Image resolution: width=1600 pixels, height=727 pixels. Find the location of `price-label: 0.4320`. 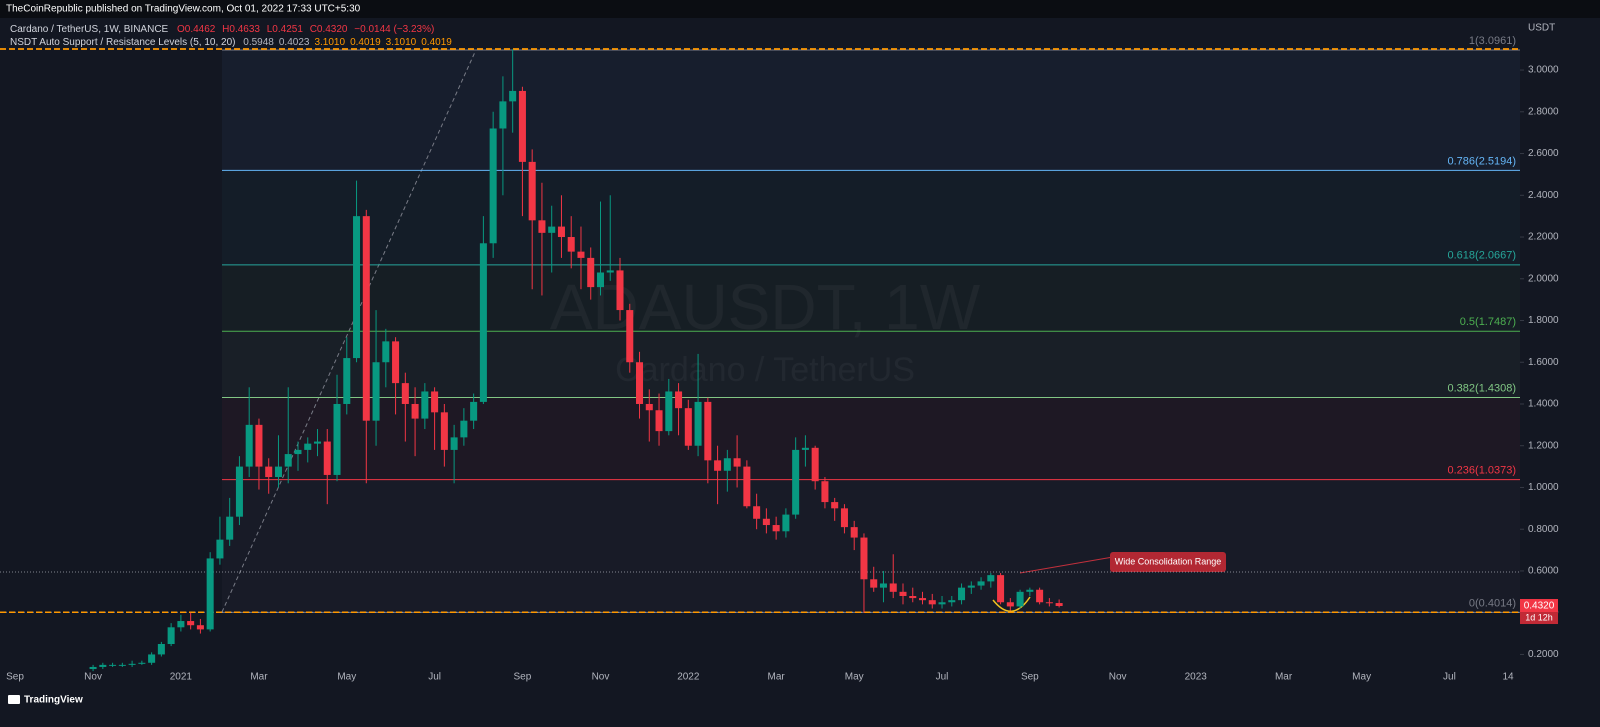

price-label: 0.4320 is located at coordinates (1539, 606).